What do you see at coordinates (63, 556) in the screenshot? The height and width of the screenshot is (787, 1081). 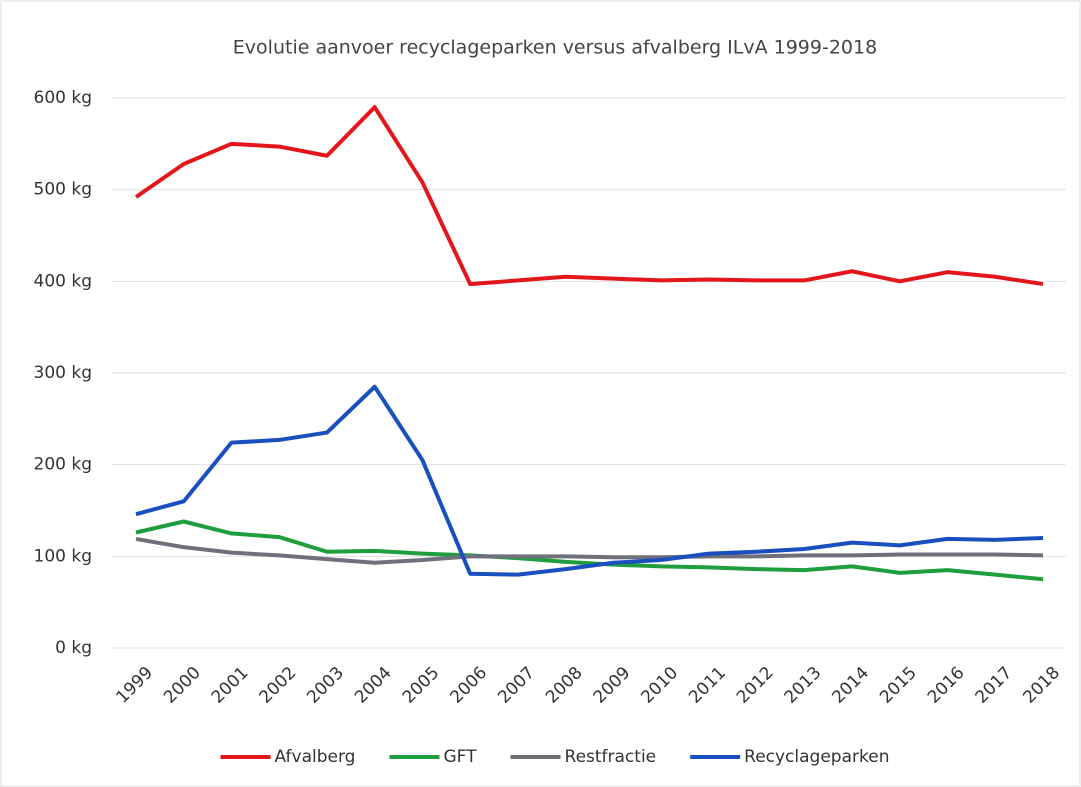 I see `y-tick-label: 100 kg` at bounding box center [63, 556].